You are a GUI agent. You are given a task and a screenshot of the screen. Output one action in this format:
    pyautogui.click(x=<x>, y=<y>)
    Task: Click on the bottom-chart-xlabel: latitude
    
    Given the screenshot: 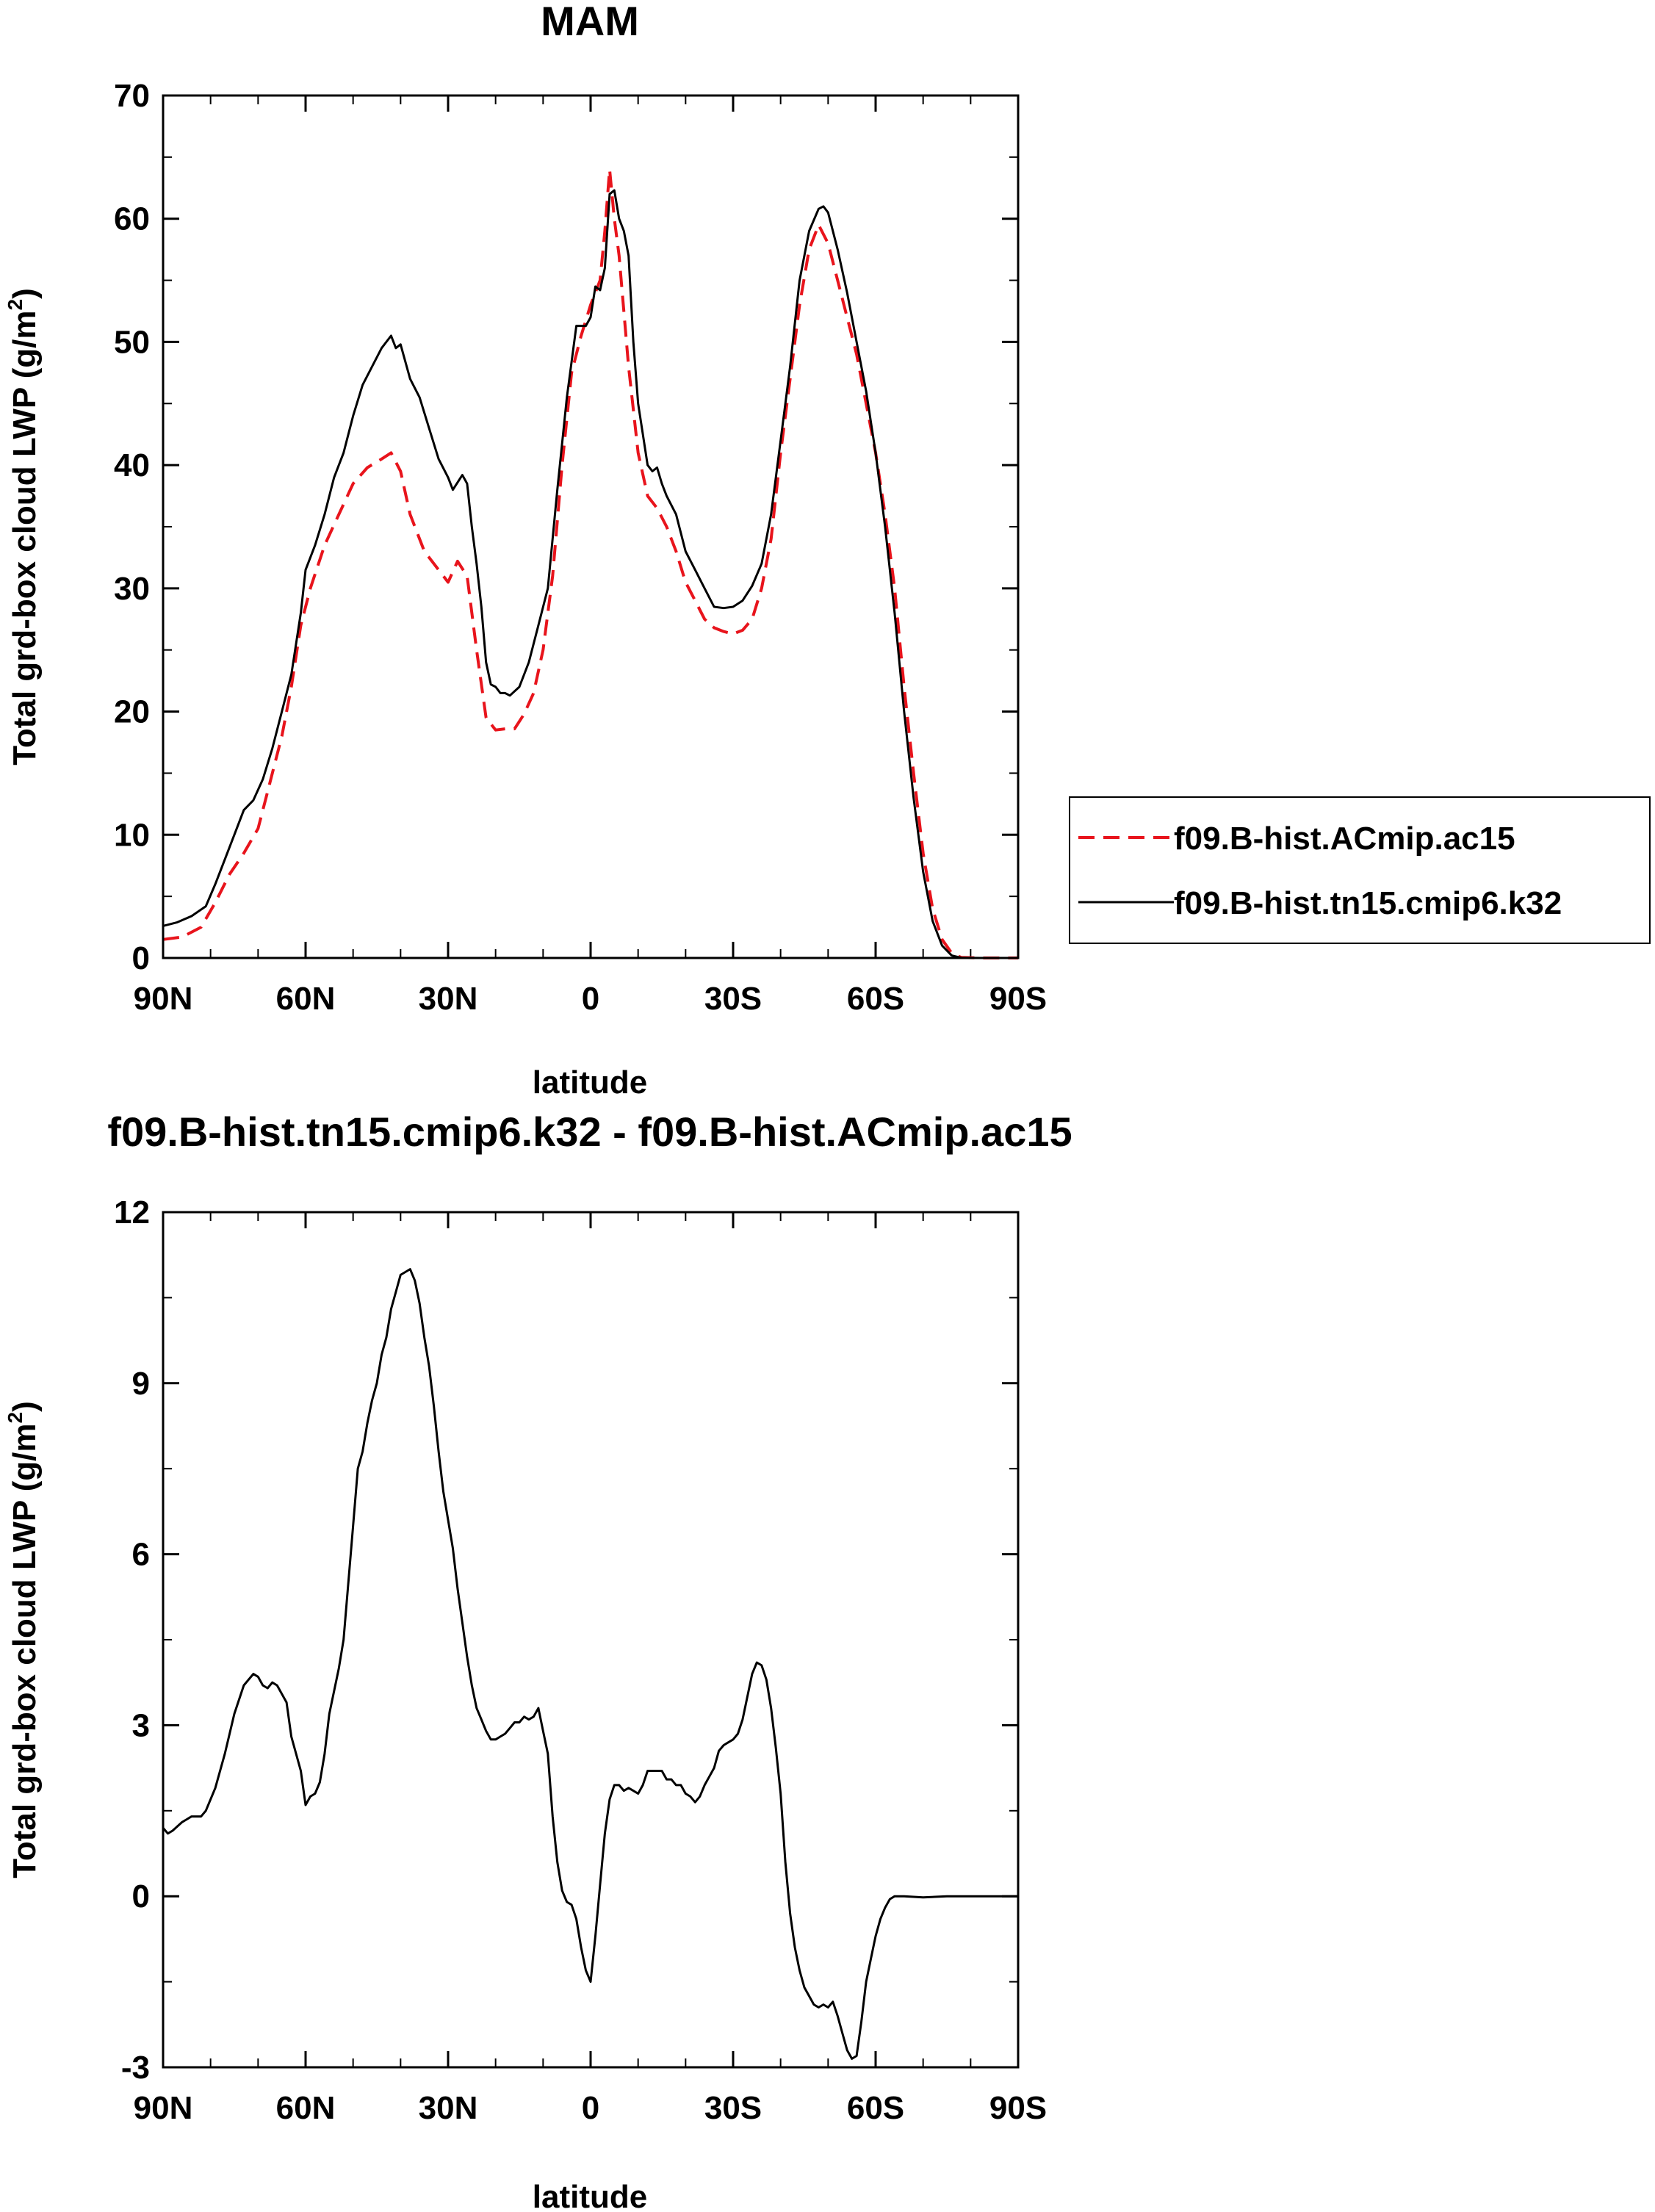 What is the action you would take?
    pyautogui.click(x=590, y=2195)
    